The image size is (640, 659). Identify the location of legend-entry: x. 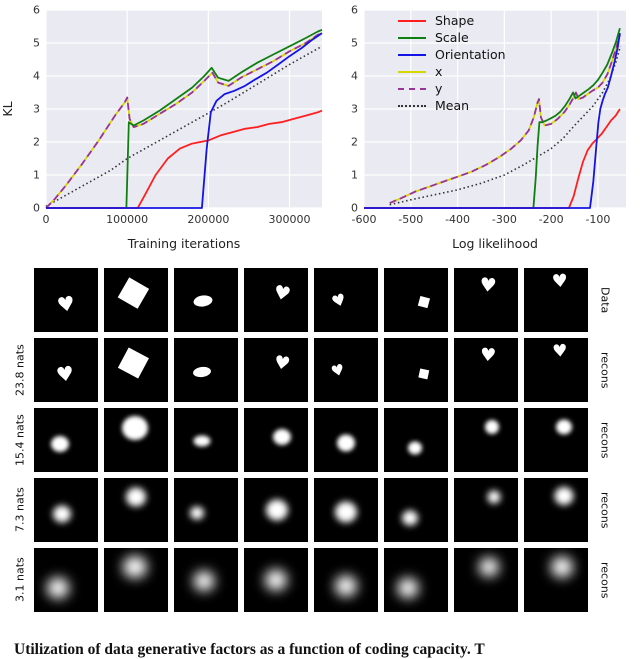
(452, 71).